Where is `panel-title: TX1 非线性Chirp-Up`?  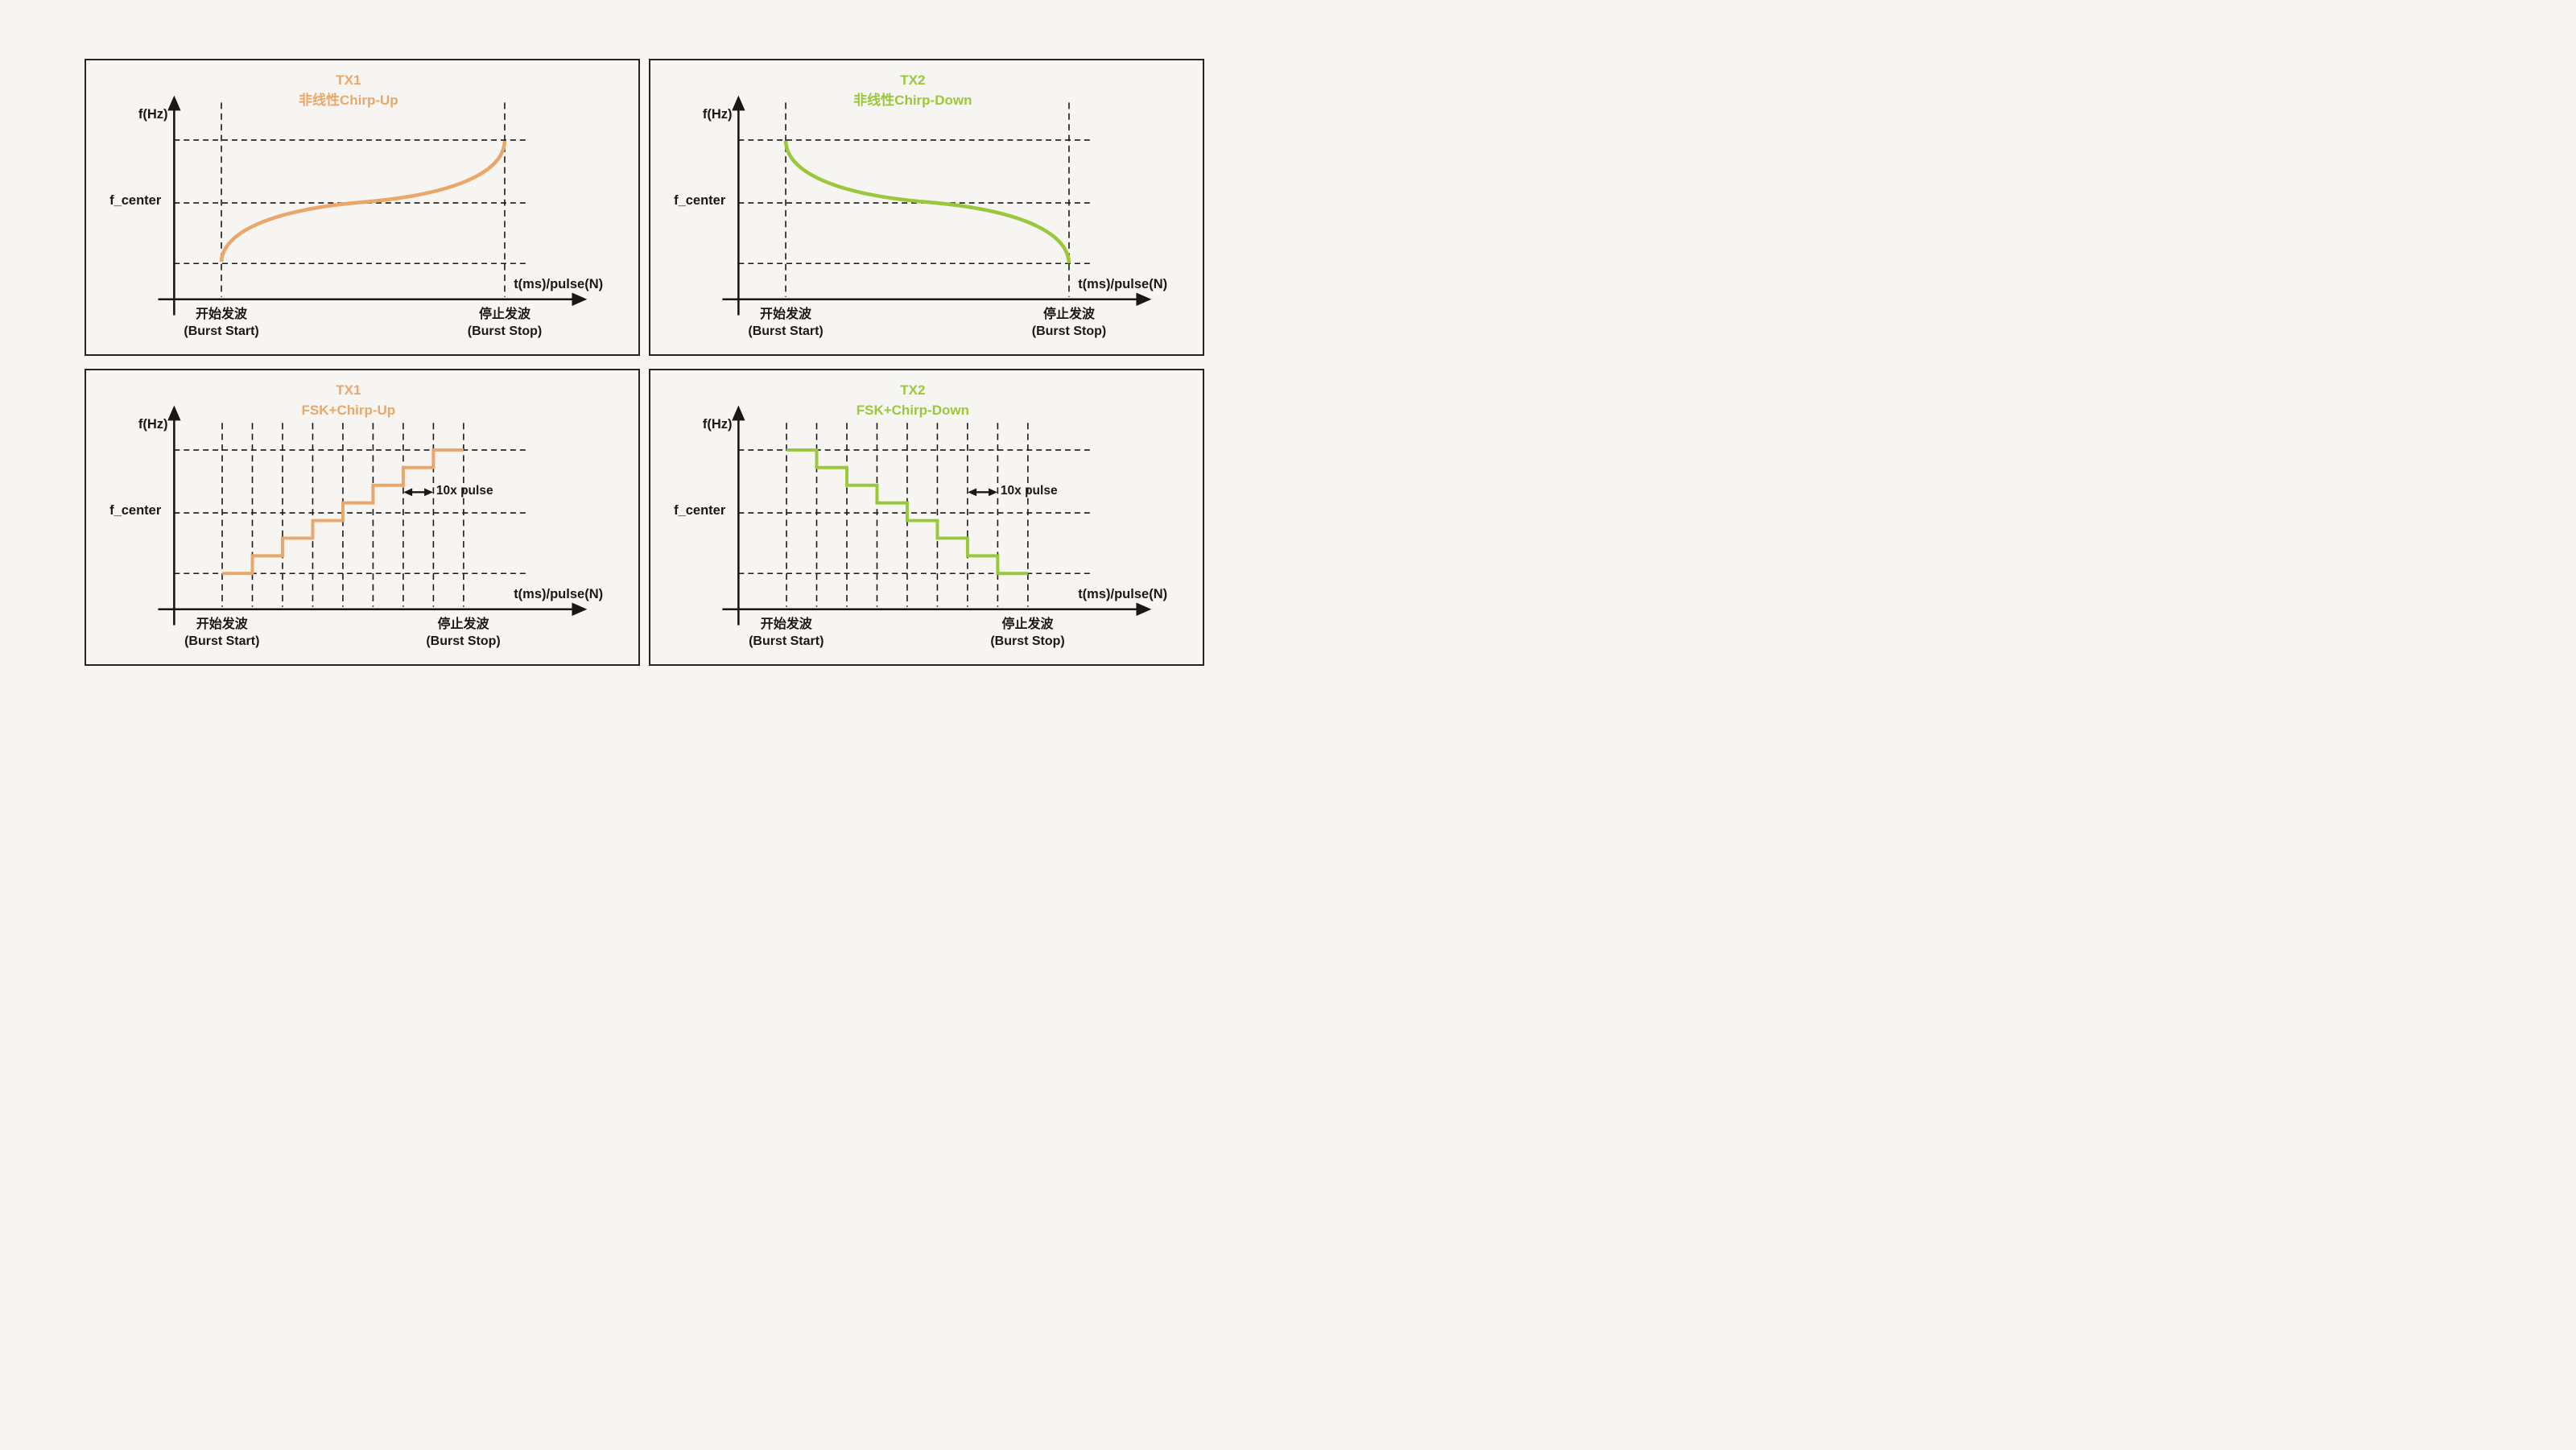
panel-title: TX1 非线性Chirp-Up is located at coordinates (348, 90).